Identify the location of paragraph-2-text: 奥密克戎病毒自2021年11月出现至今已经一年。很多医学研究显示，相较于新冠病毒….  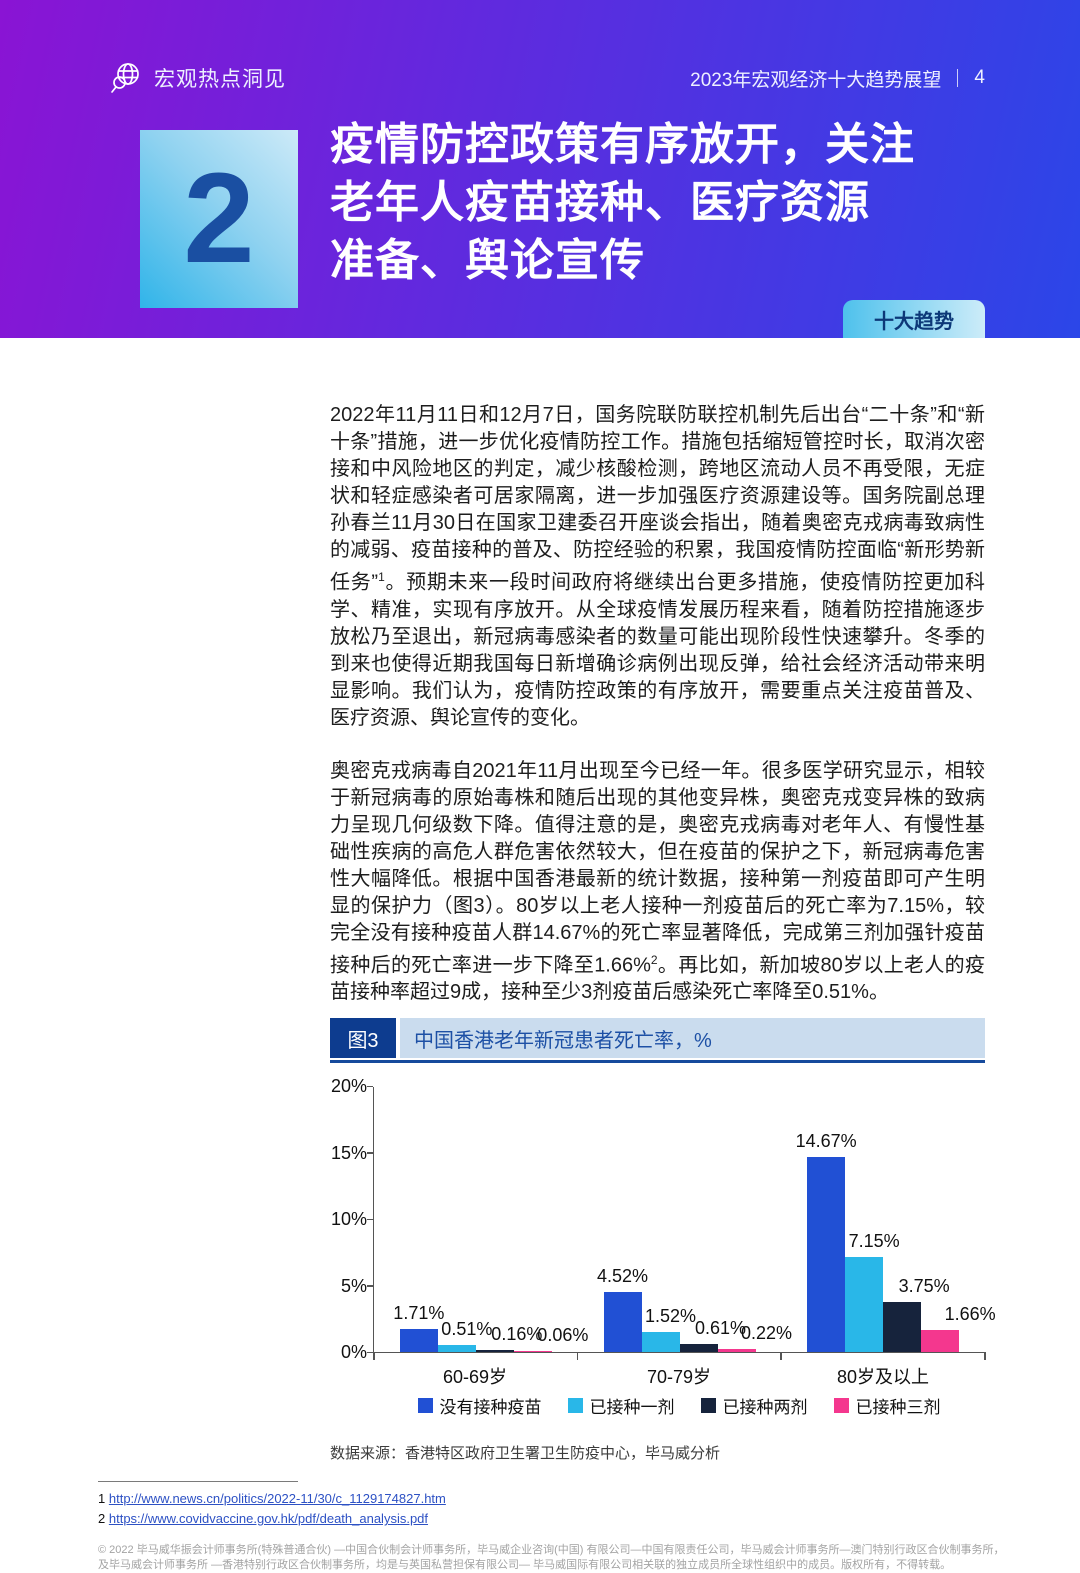
(657, 868).